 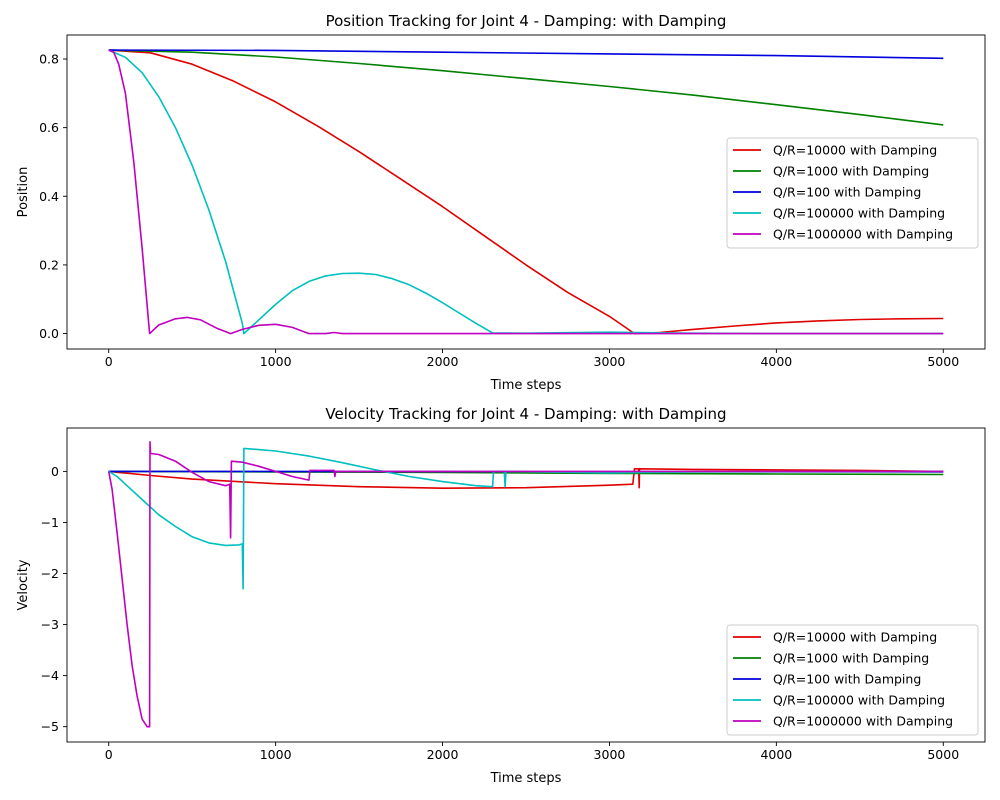 What do you see at coordinates (49, 264) in the screenshot?
I see `y-tick-label: 0.2` at bounding box center [49, 264].